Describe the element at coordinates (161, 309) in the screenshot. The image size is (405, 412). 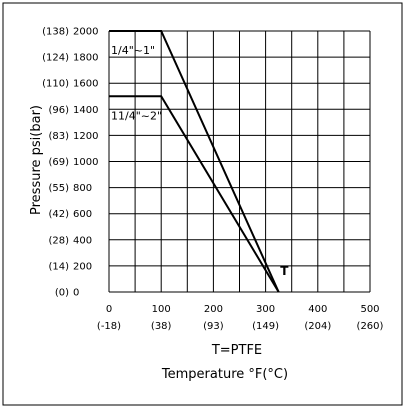
I see `x-tick-label-f: 100` at that location.